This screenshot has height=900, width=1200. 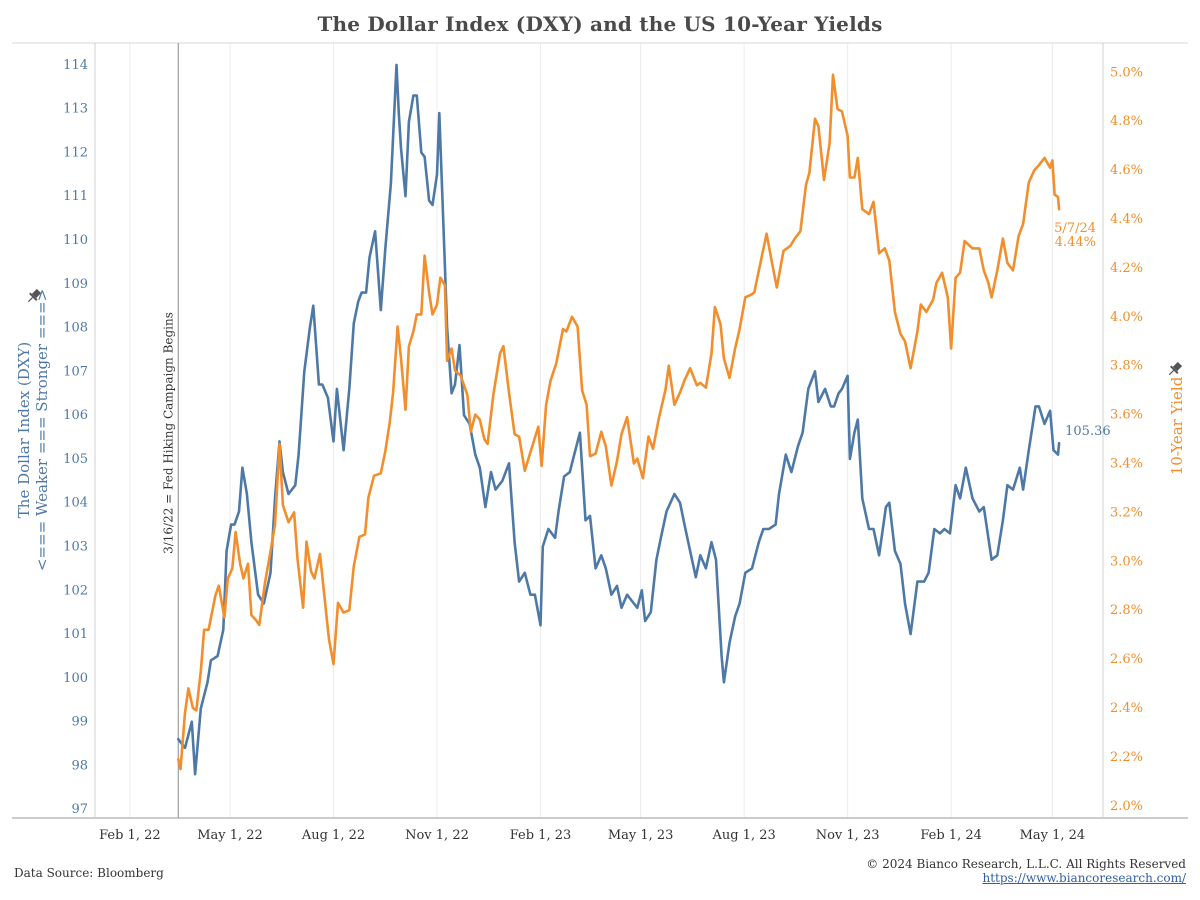 What do you see at coordinates (1075, 228) in the screenshot?
I see `yield-end-date-label: 5/7/24` at bounding box center [1075, 228].